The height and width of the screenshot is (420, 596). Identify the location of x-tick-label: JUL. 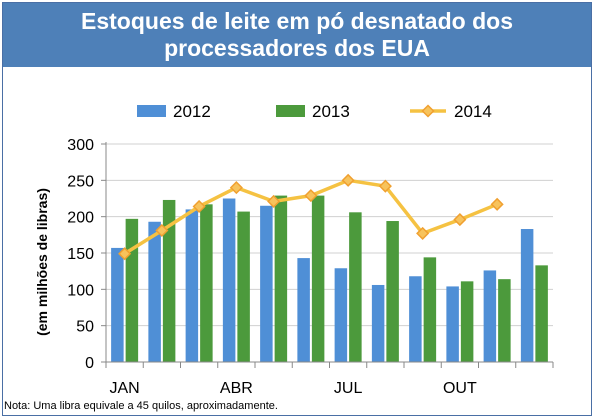
(348, 388).